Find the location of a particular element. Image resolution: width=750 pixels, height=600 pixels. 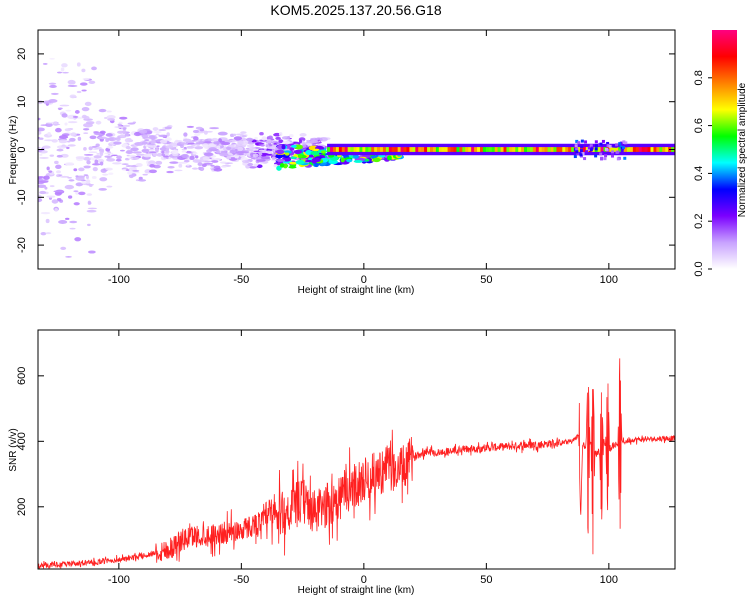

colorbar-tick-label: 0.6 is located at coordinates (699, 125).